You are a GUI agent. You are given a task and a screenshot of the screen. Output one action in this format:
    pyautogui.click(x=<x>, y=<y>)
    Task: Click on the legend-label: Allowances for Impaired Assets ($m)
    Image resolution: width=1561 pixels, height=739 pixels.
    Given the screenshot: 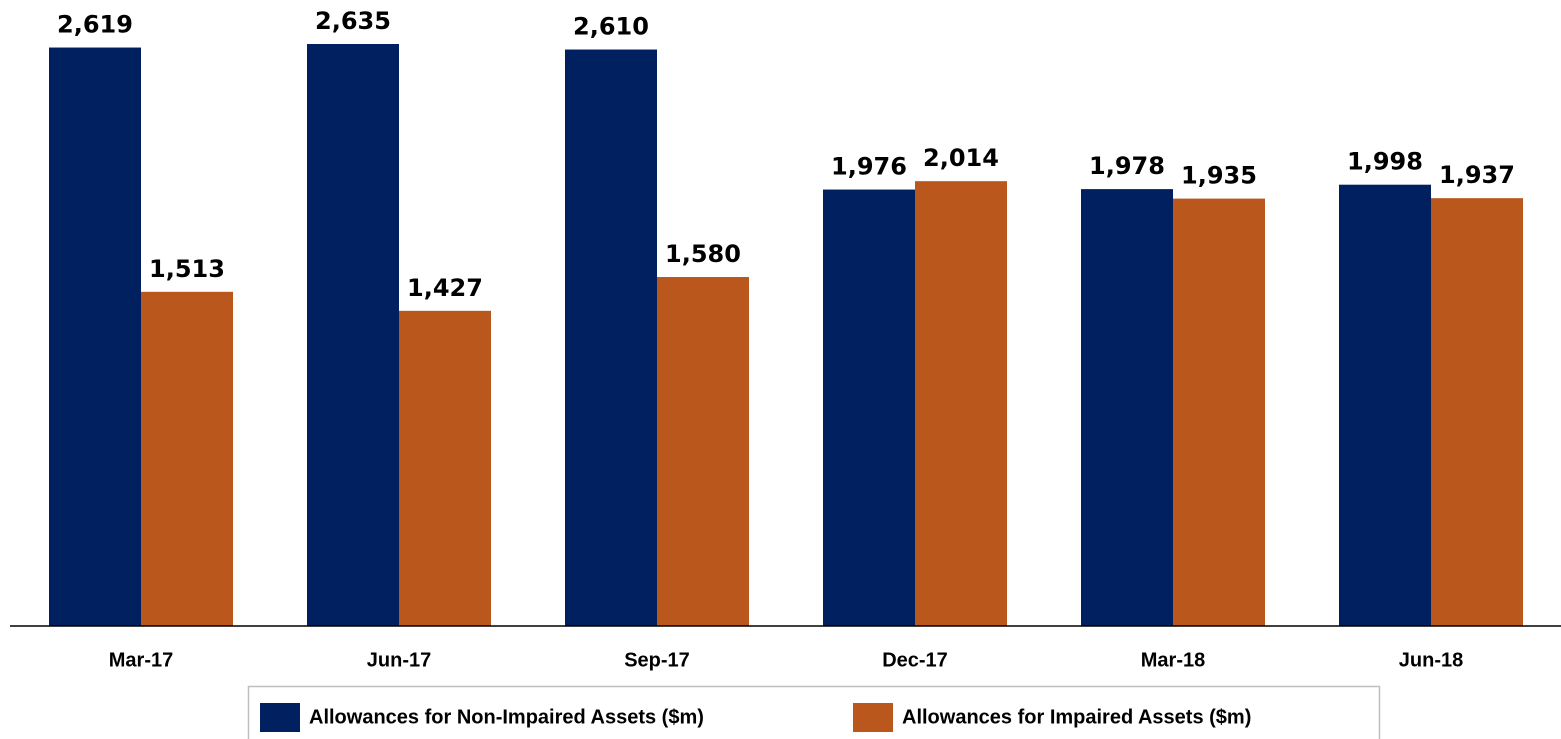 What is the action you would take?
    pyautogui.click(x=1076, y=717)
    